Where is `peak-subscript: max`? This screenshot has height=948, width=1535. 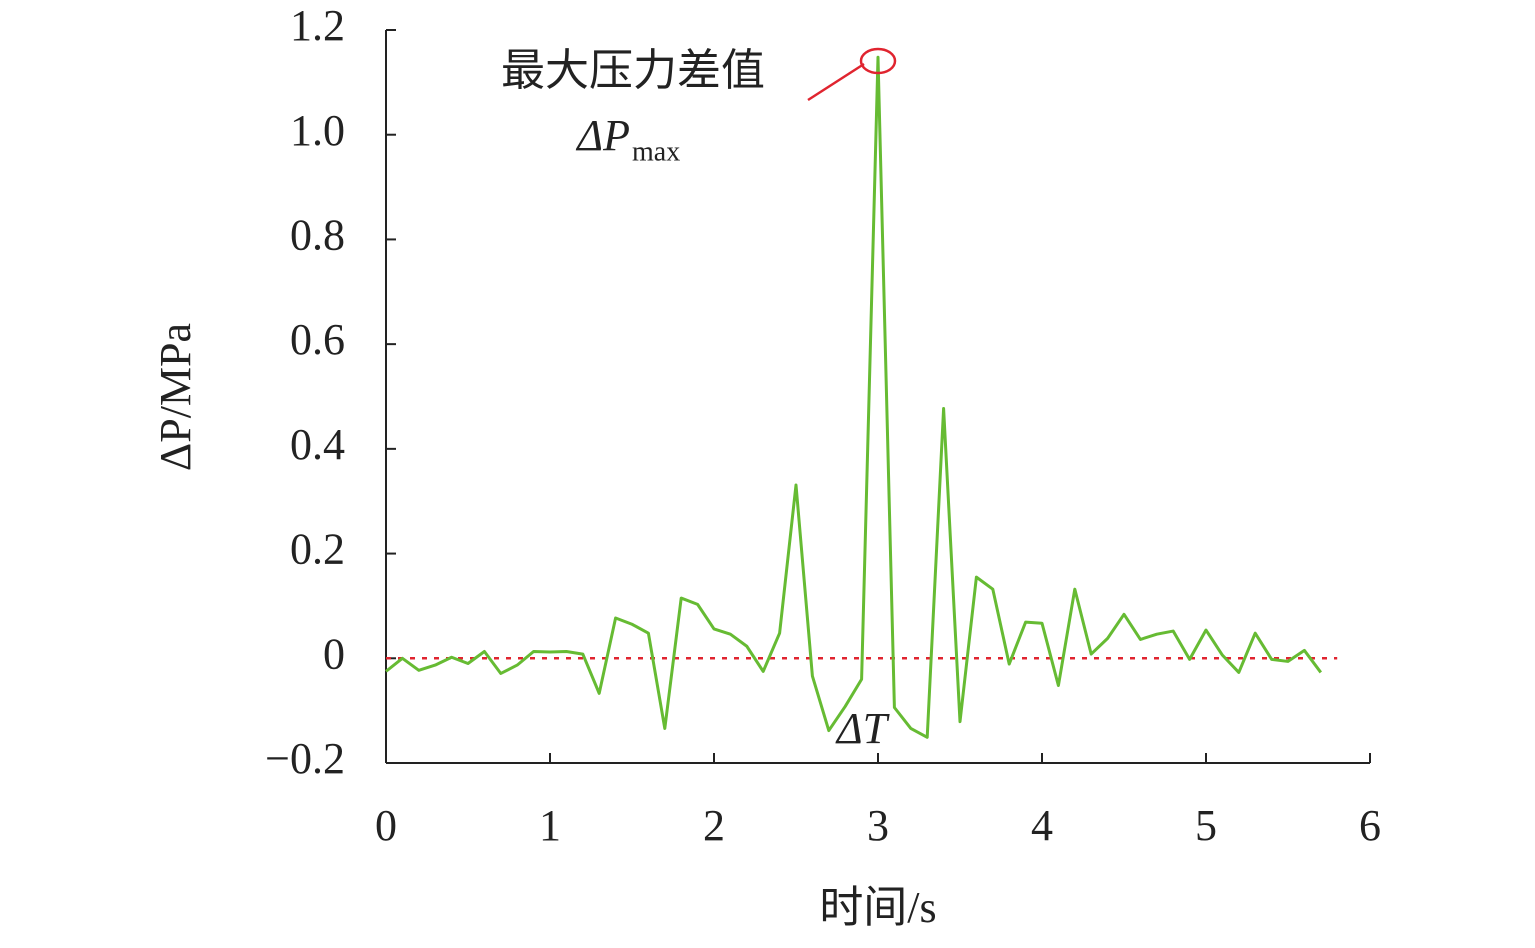 peak-subscript: max is located at coordinates (656, 151).